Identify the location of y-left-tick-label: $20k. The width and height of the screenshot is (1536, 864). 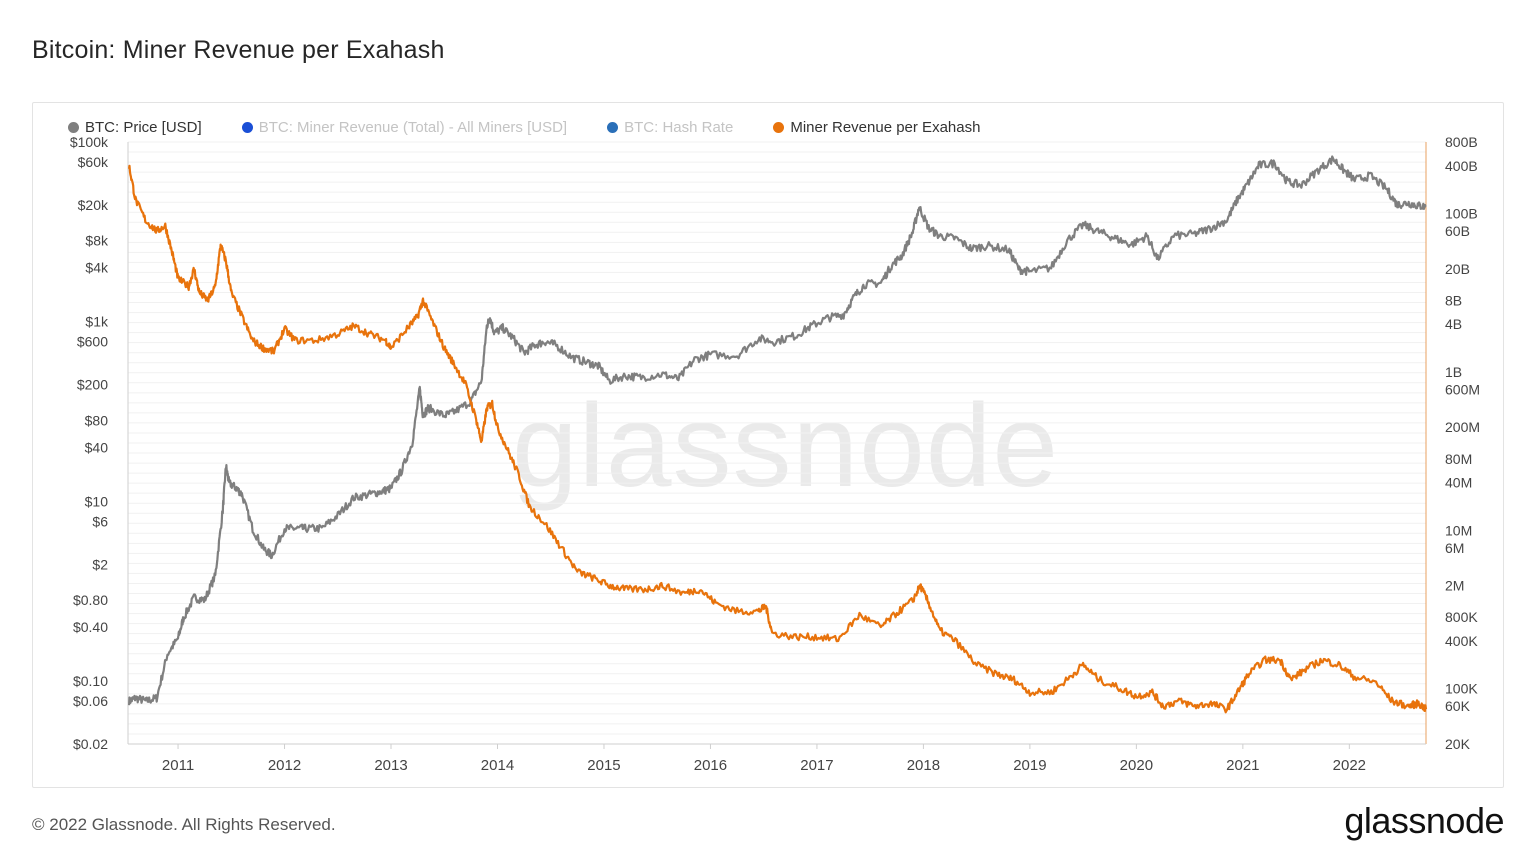
(93, 205).